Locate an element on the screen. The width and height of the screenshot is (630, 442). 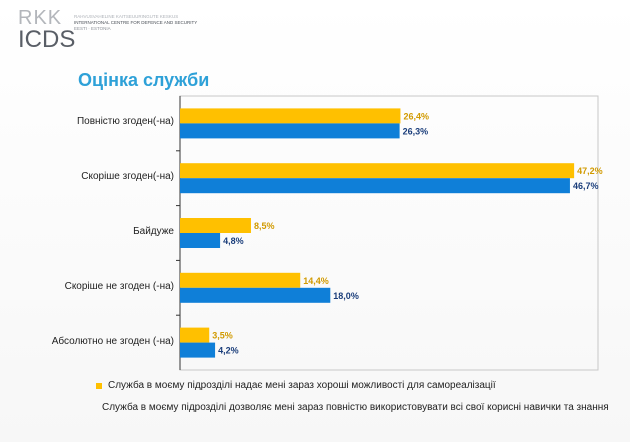
data-label-series-2: 26,3% is located at coordinates (416, 131).